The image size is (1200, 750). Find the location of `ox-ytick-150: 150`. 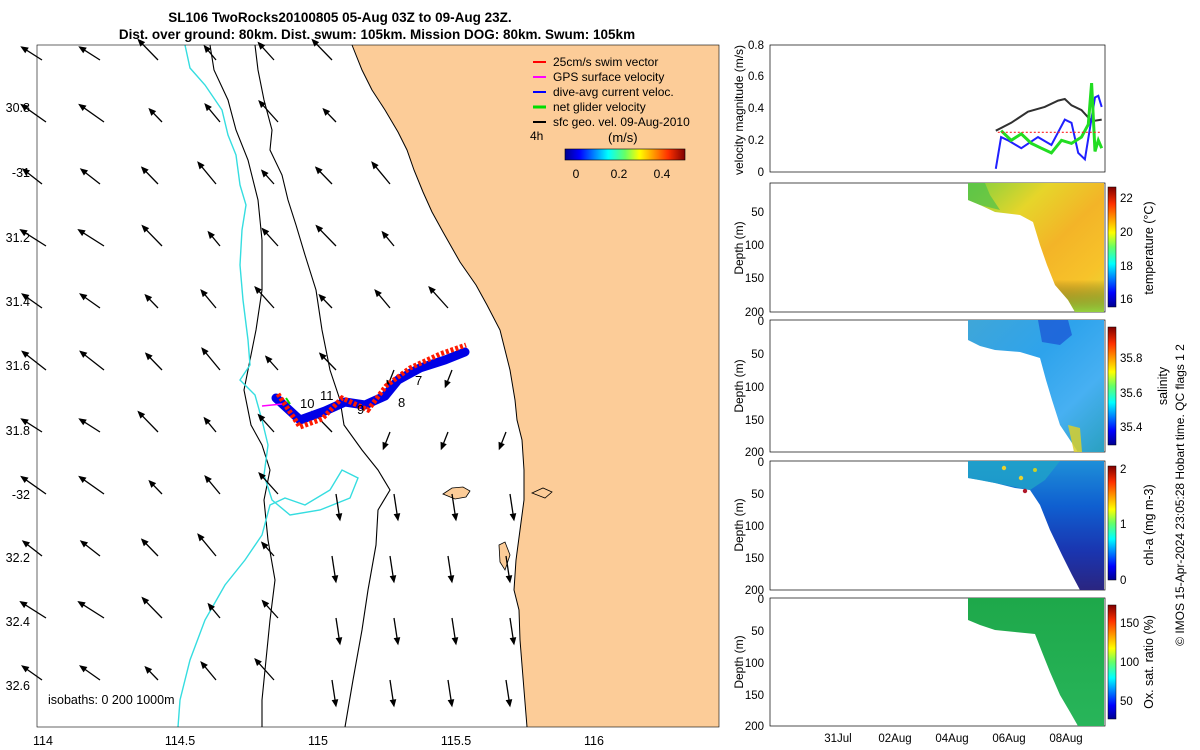

ox-ytick-150: 150 is located at coordinates (754, 696).